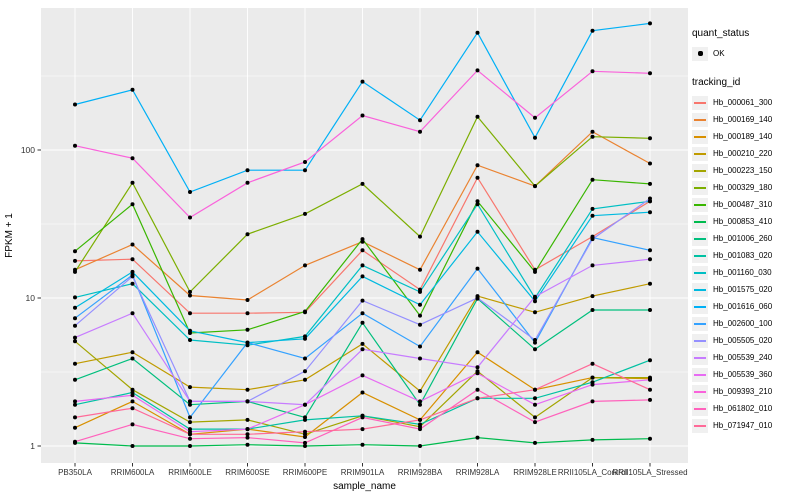 Image resolution: width=800 pixels, height=500 pixels. I want to click on legend-label: Hb_000189_140, so click(743, 136).